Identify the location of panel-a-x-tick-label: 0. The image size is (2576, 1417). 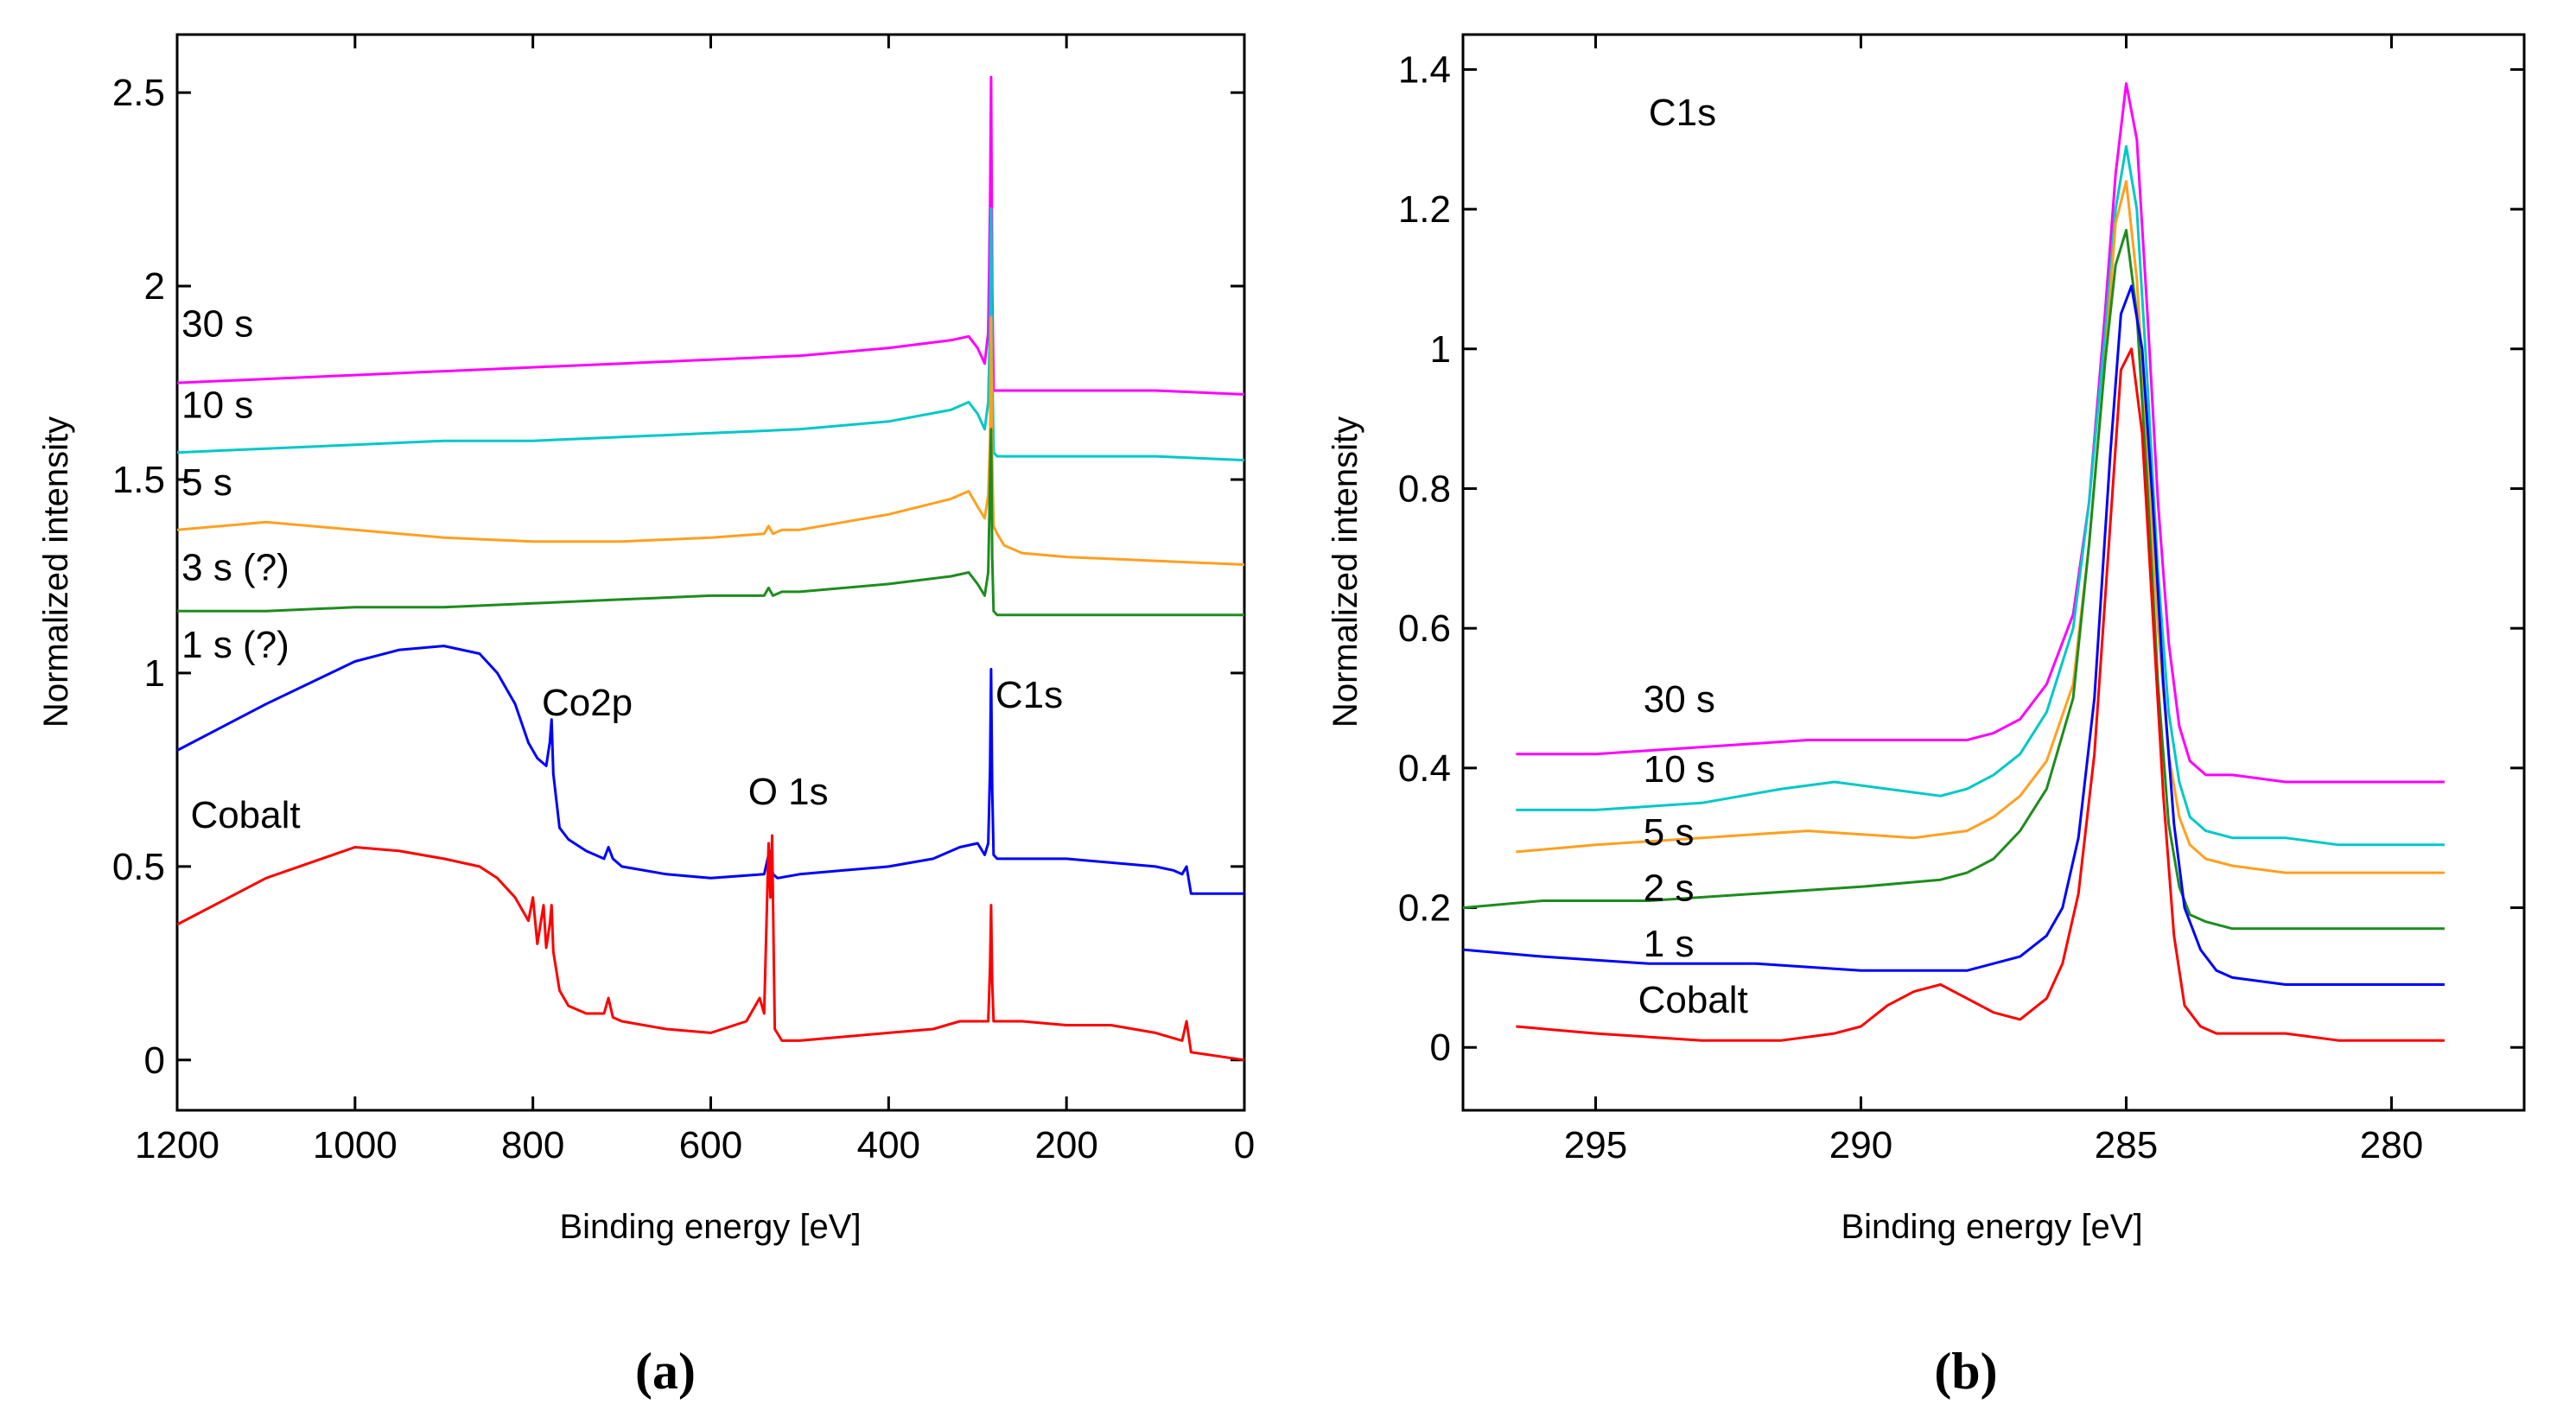
(1245, 1145).